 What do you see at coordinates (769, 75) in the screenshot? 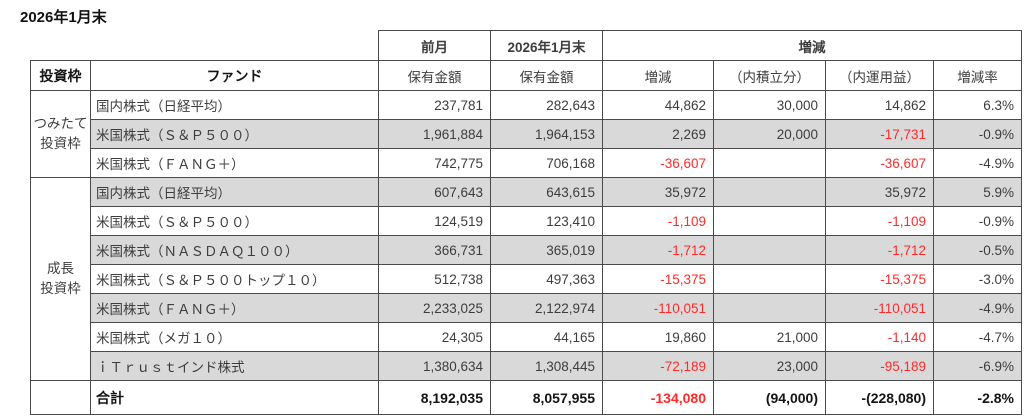
I see `col-header-accumulation: （内積立分）` at bounding box center [769, 75].